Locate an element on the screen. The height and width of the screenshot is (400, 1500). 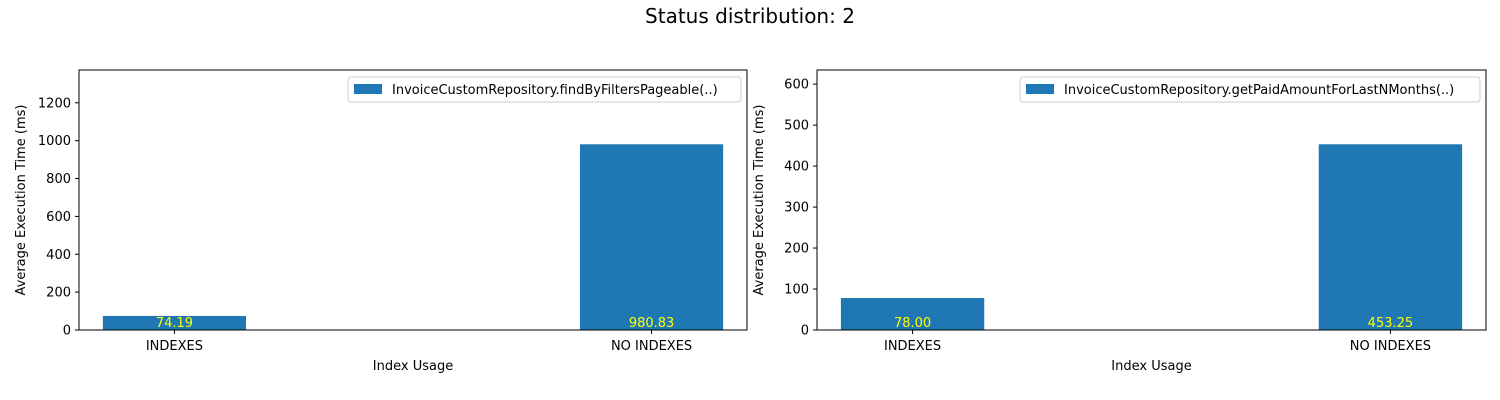
y-tick-label: 100 is located at coordinates (796, 290).